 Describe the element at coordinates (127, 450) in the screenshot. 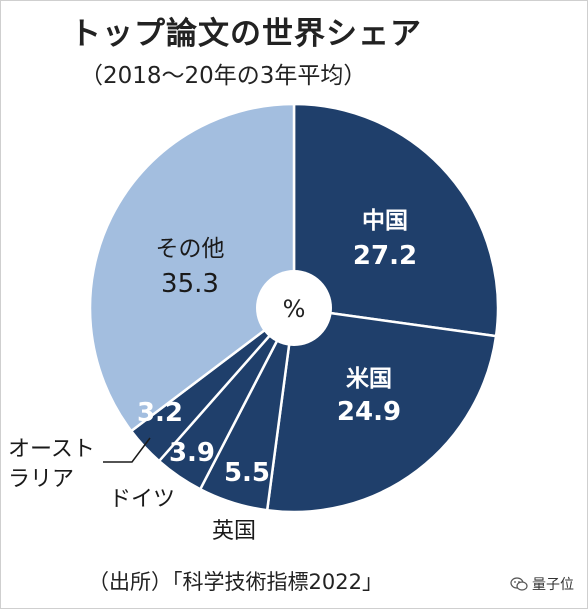

I see `australia-leader-line` at that location.